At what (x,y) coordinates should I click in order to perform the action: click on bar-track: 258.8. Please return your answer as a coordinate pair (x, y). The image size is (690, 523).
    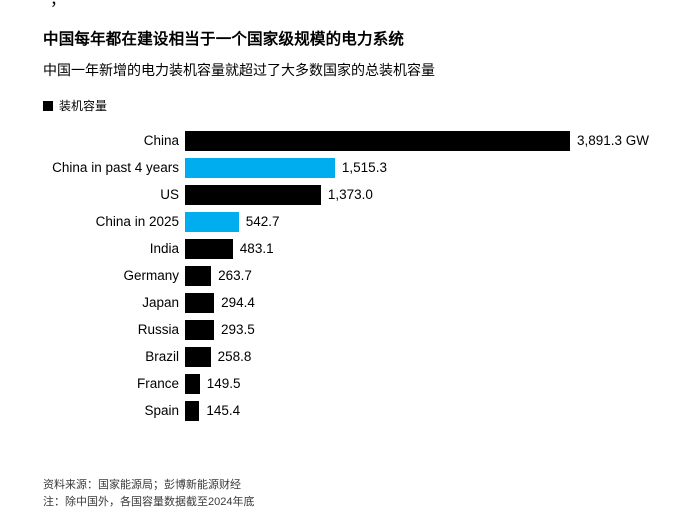
    Looking at the image, I should click on (427, 356).